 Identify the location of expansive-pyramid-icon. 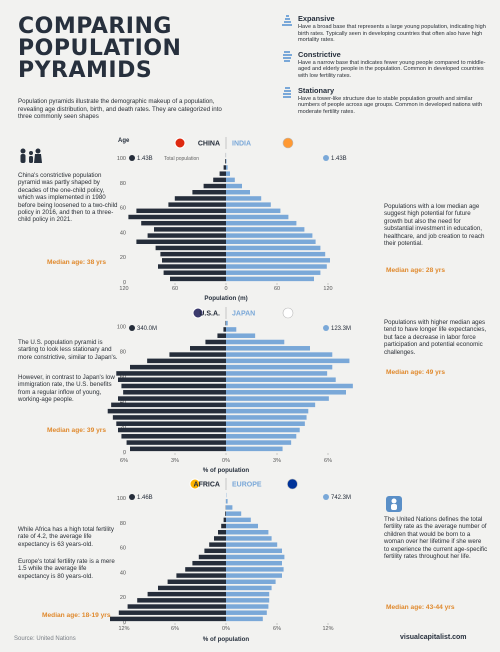
(287, 22).